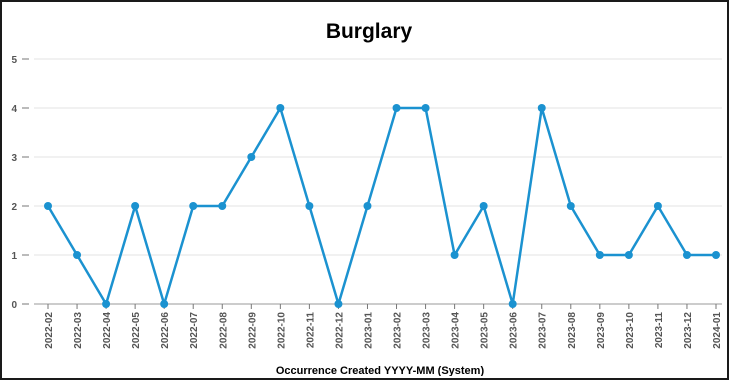 The image size is (732, 380). I want to click on x-tick-label: 2023-10, so click(630, 330).